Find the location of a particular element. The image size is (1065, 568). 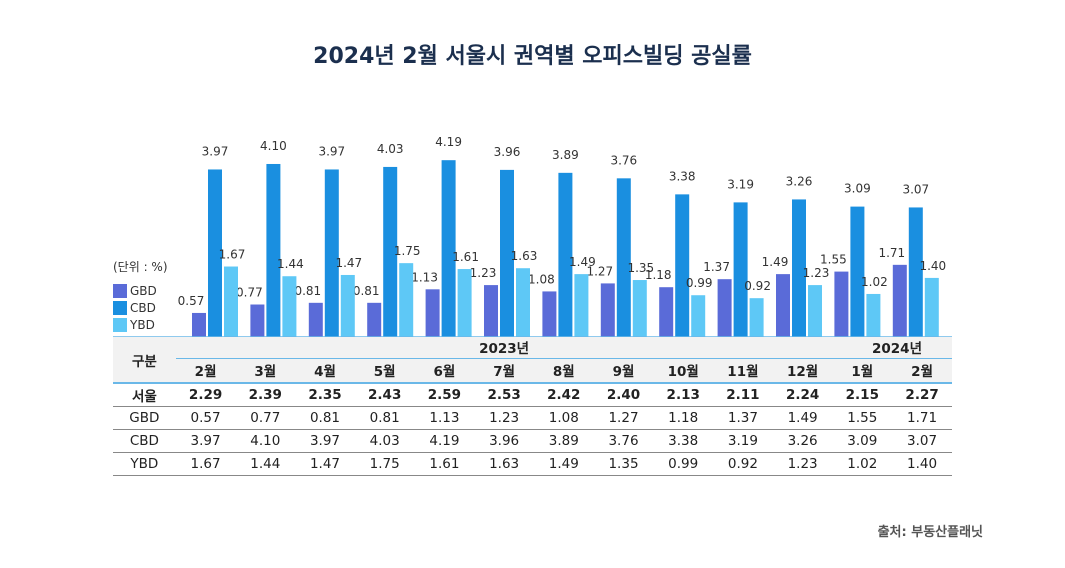

table-cell: 2.39 is located at coordinates (265, 394).